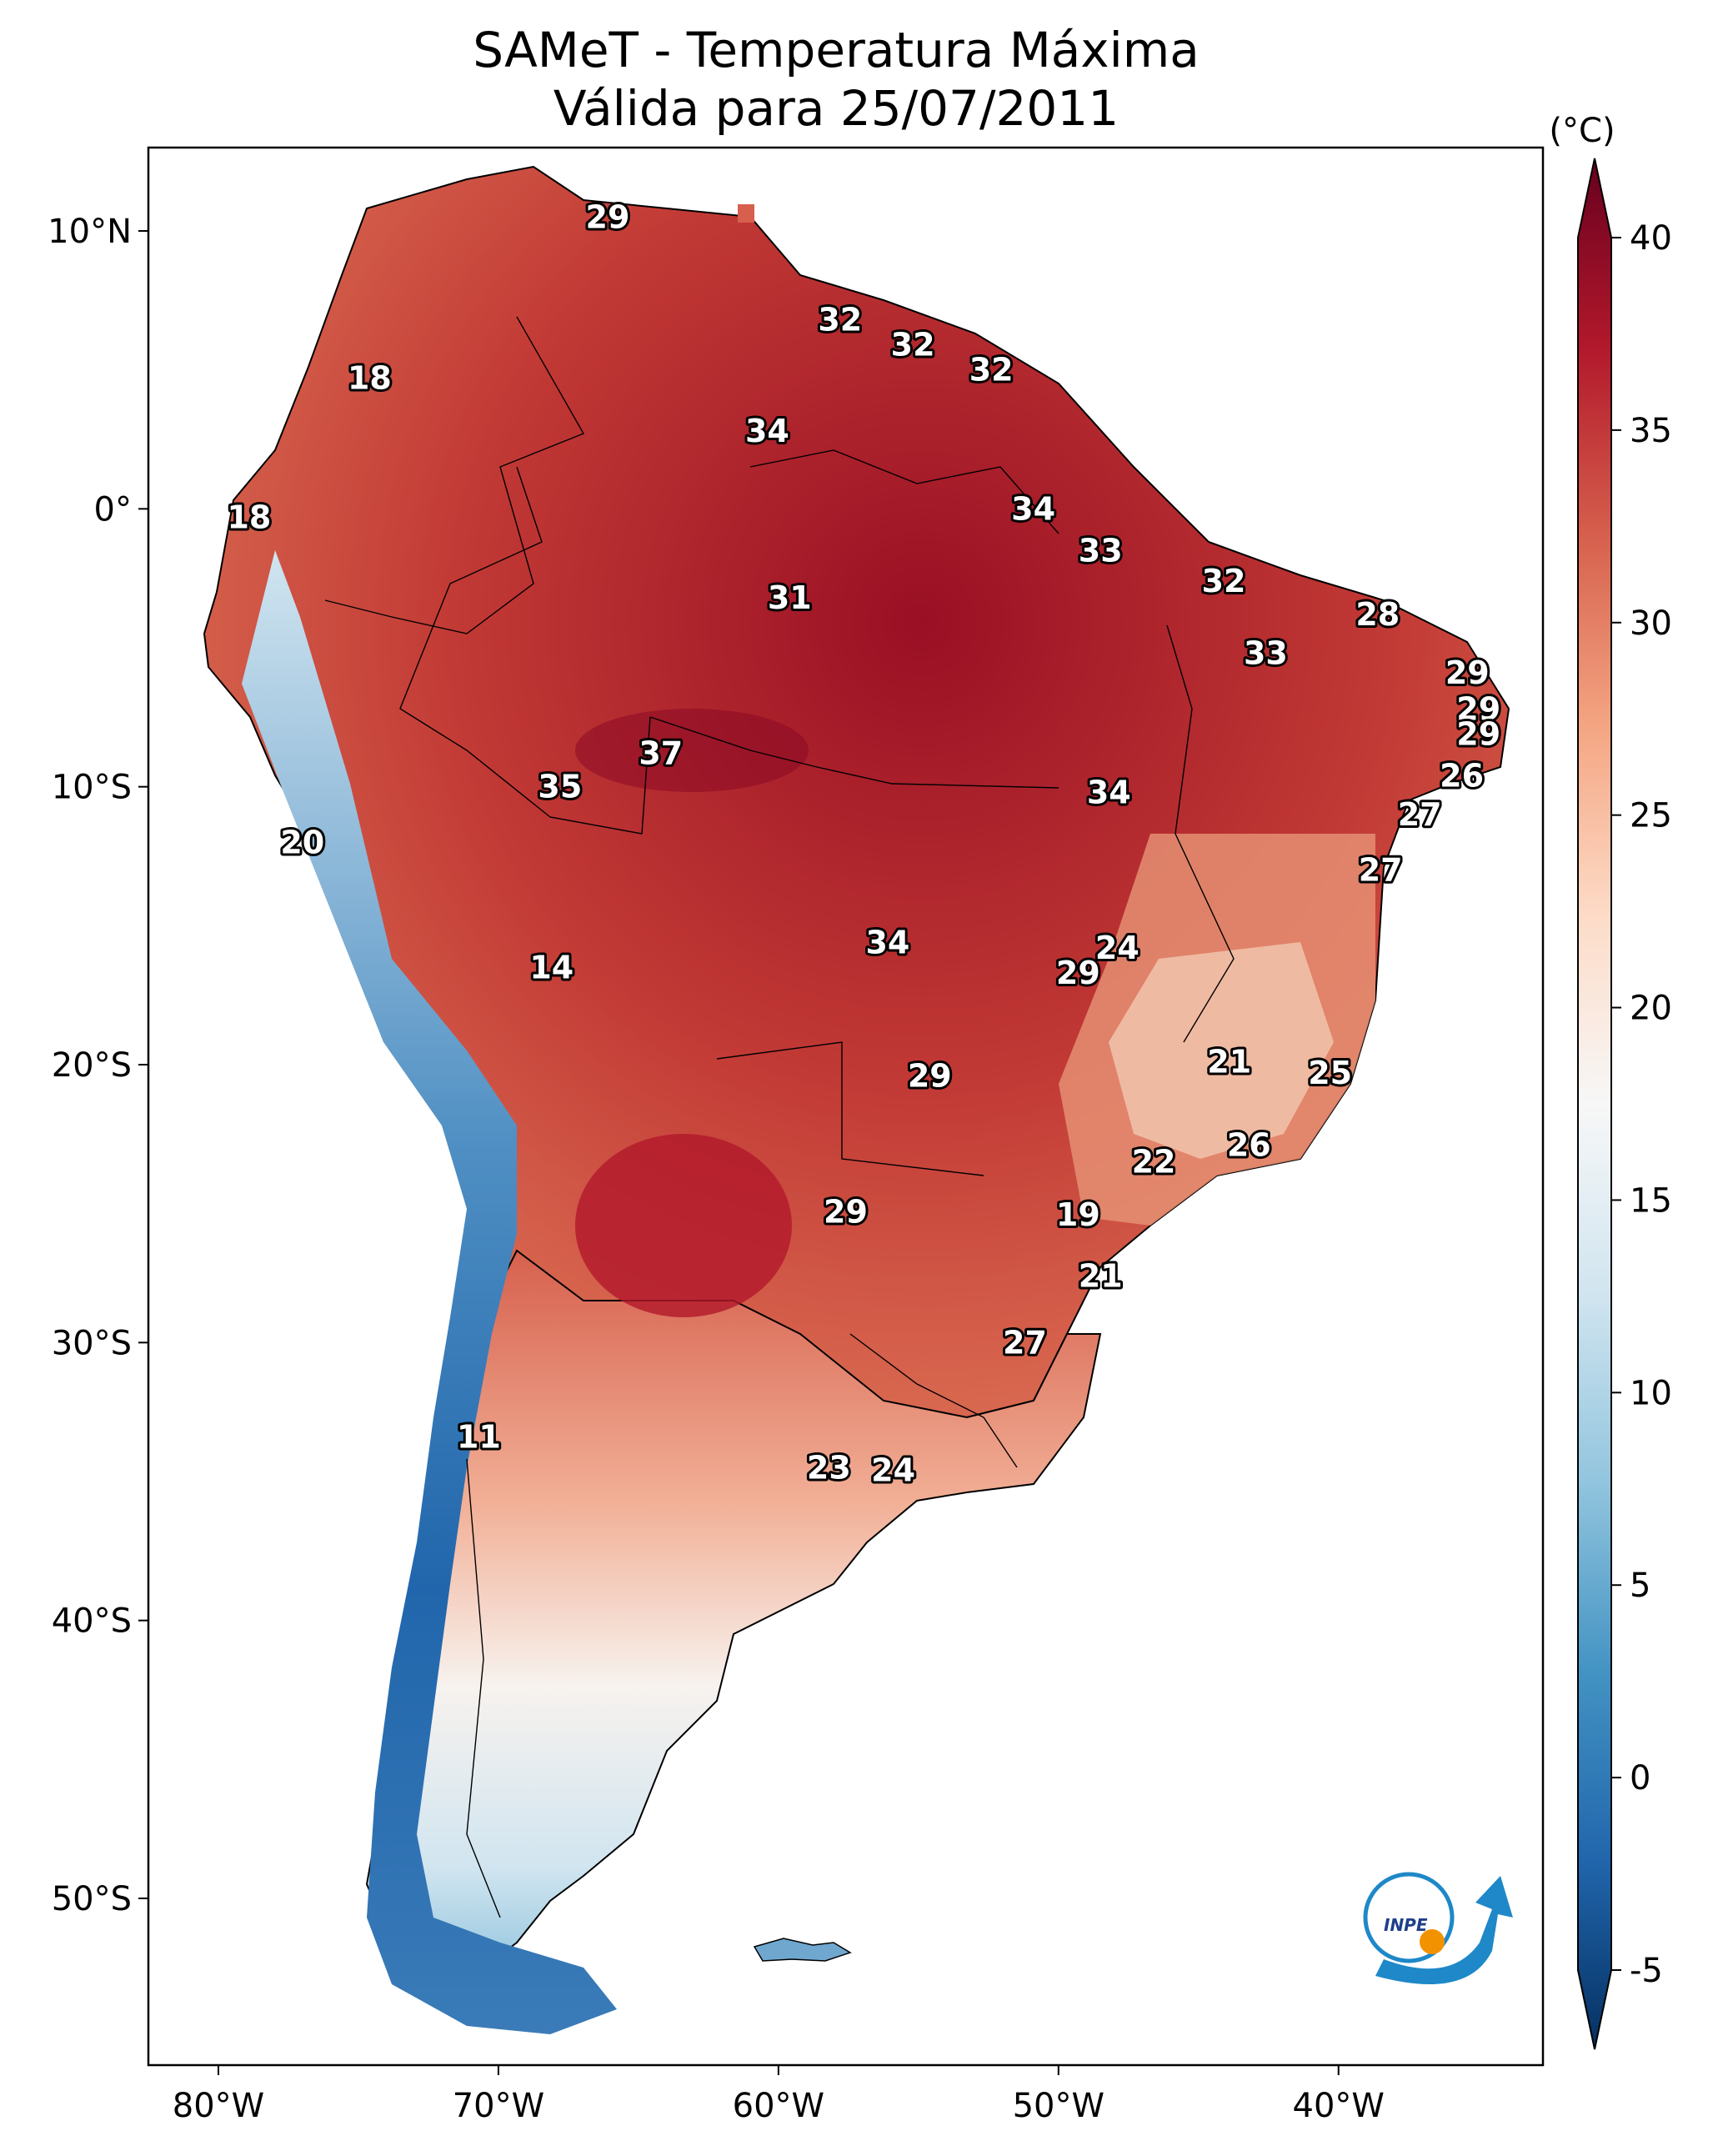 The image size is (1723, 2156). I want to click on station-value-label: 37, so click(661, 753).